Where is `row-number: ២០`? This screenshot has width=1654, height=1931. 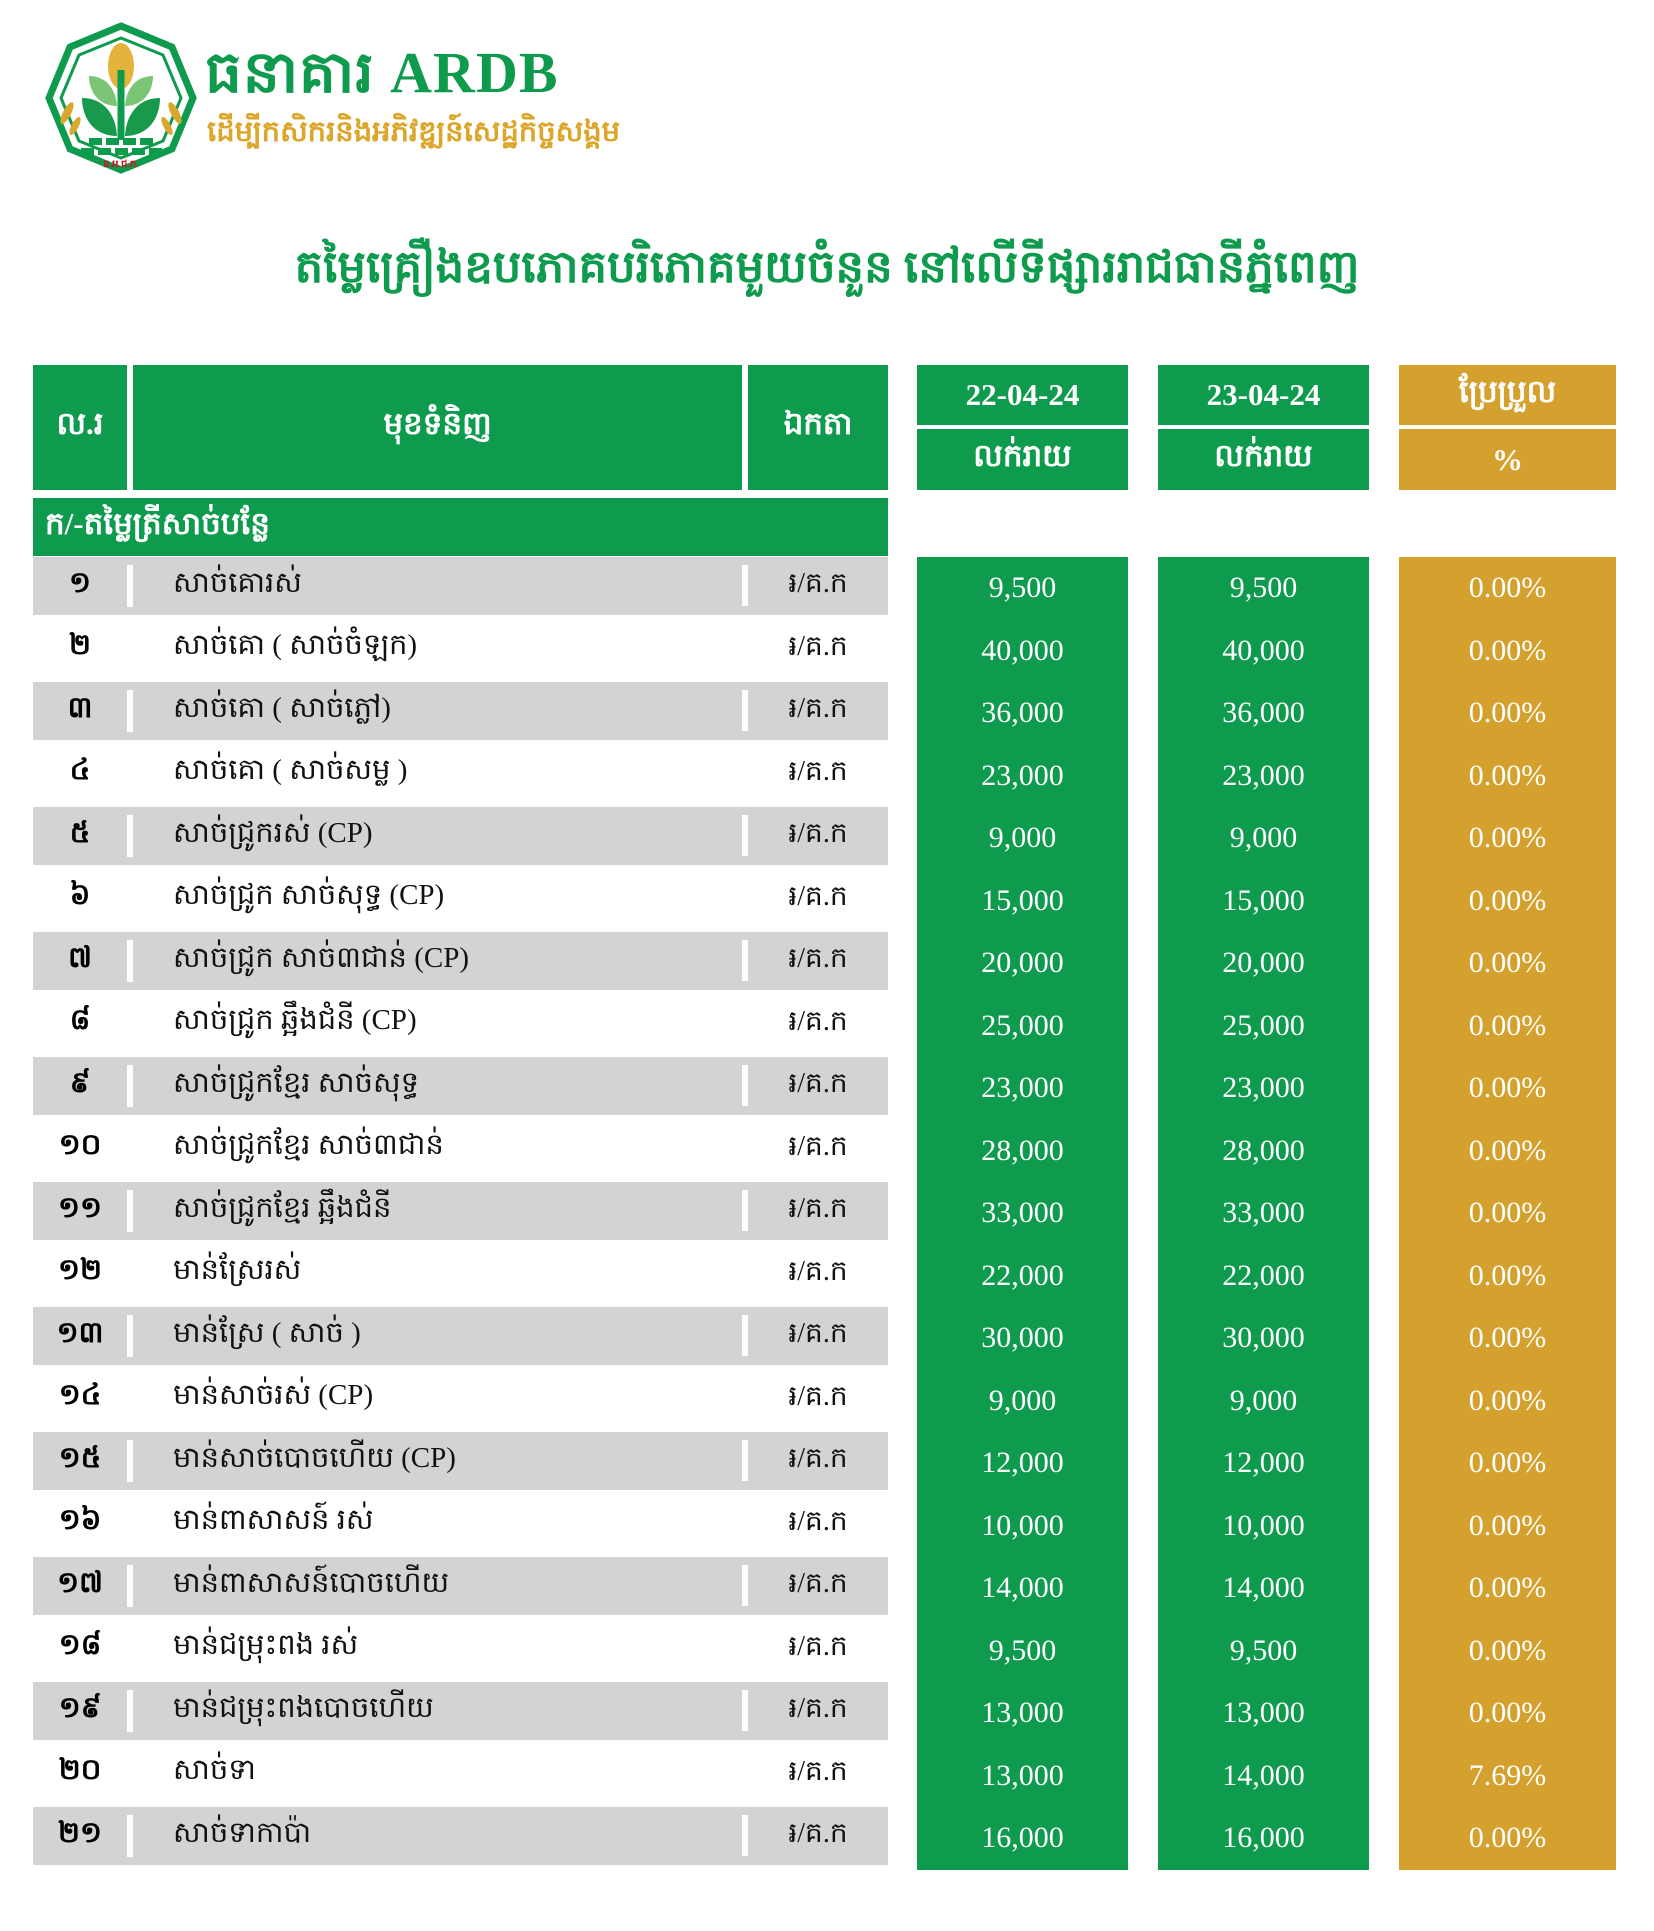 row-number: ២០ is located at coordinates (83, 1773).